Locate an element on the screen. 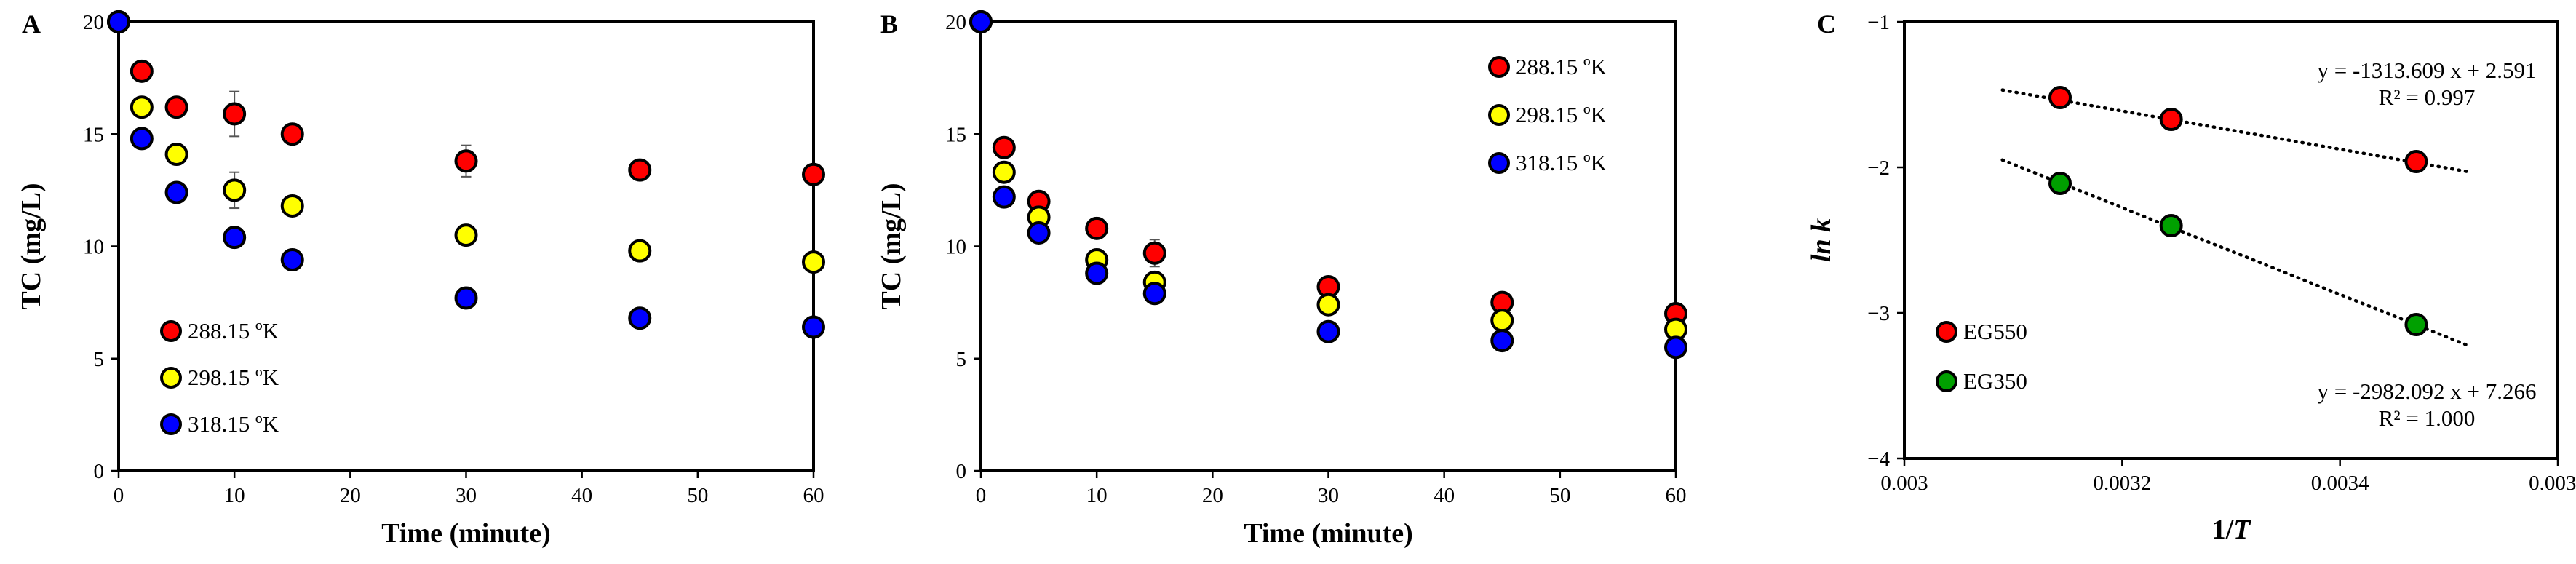 The height and width of the screenshot is (564, 2576). legend-label: EG350 is located at coordinates (1995, 381).